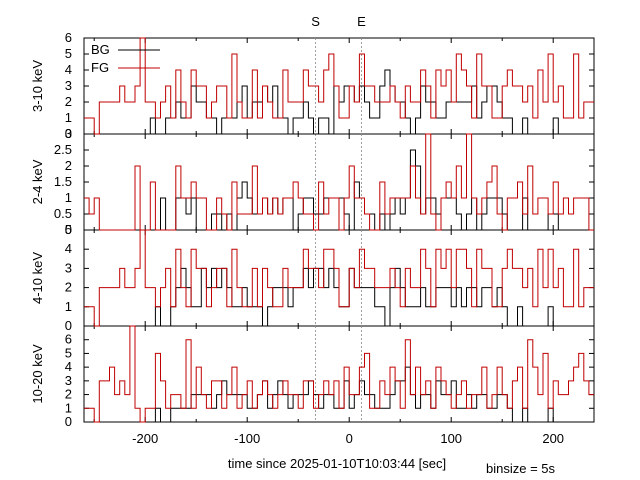  What do you see at coordinates (337, 463) in the screenshot?
I see `x-axis-label: time since 2025-01-10T10:03:44 [sec]` at bounding box center [337, 463].